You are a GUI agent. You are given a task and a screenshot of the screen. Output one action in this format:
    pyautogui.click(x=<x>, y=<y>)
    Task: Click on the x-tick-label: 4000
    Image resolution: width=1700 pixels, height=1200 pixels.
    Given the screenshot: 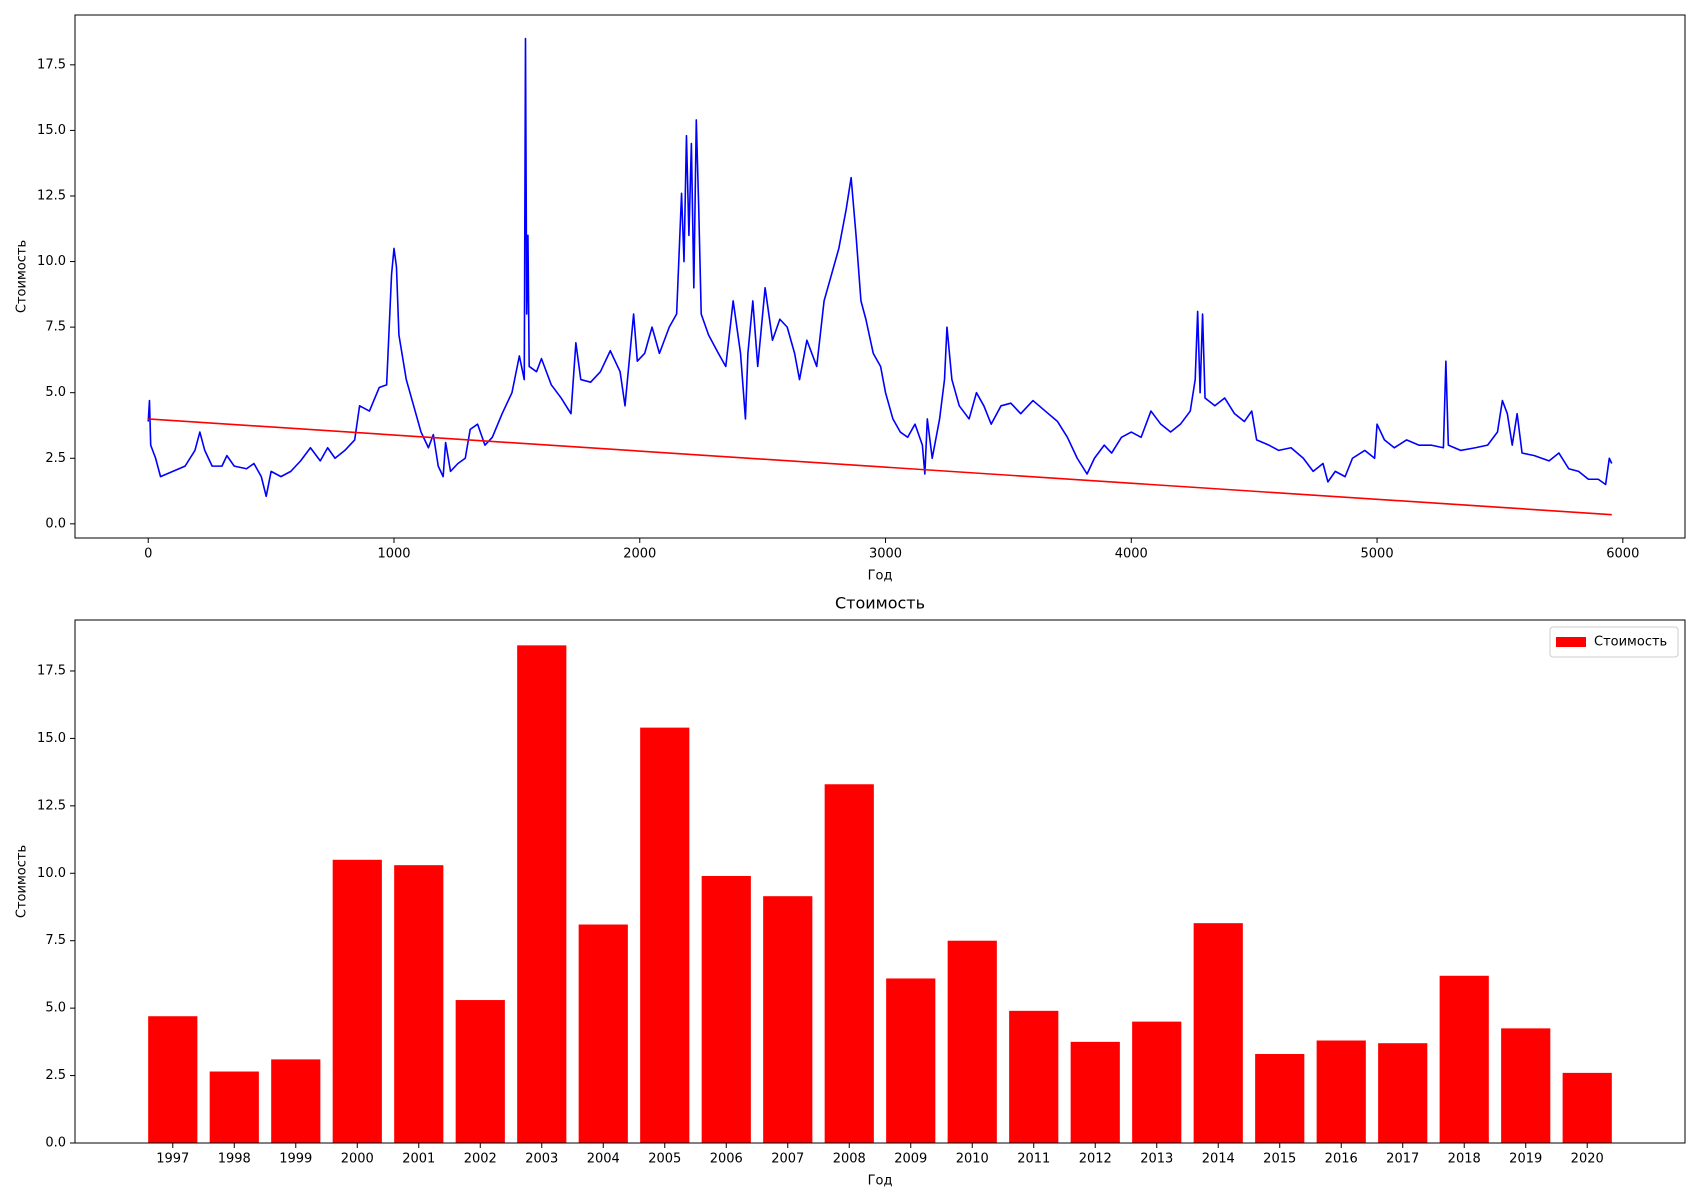 What is the action you would take?
    pyautogui.click(x=1131, y=554)
    